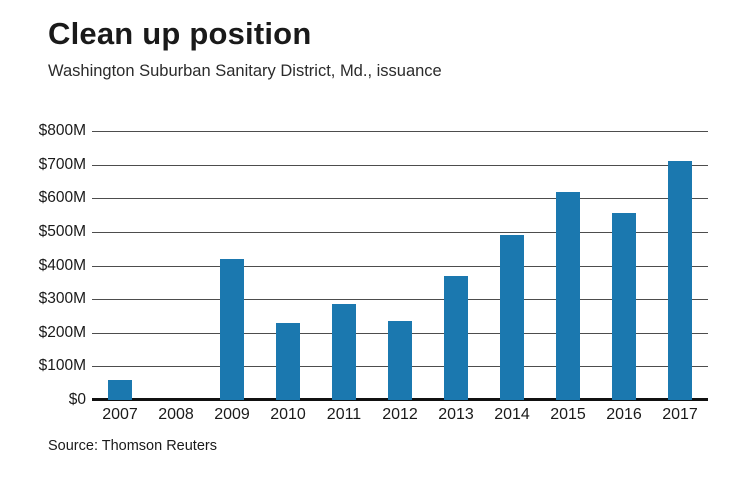 The height and width of the screenshot is (482, 740). What do you see at coordinates (624, 414) in the screenshot?
I see `x-tick-label-2016: 2016` at bounding box center [624, 414].